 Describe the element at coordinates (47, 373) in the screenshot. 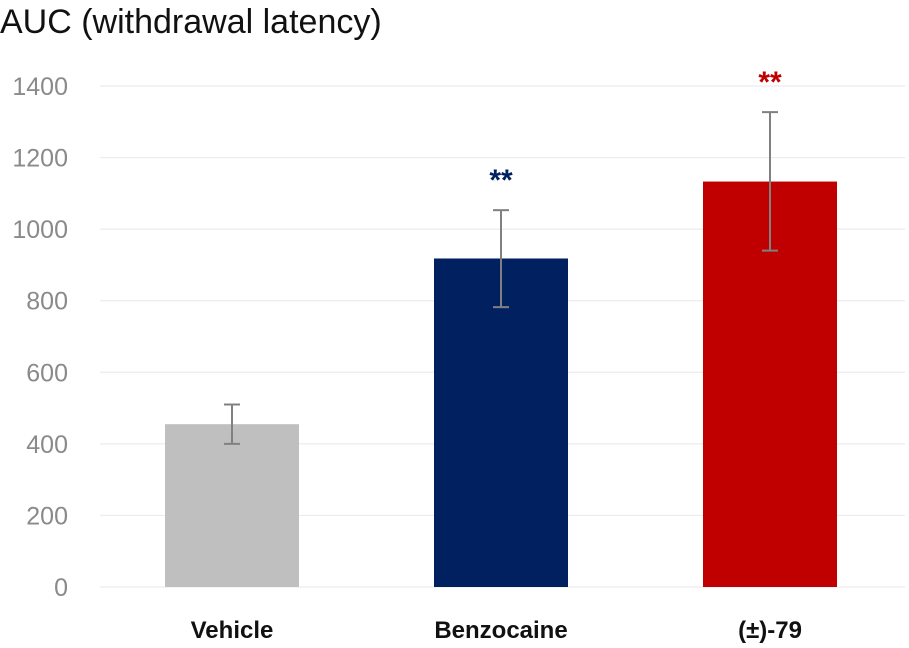

I see `y-tick-label: 600` at that location.